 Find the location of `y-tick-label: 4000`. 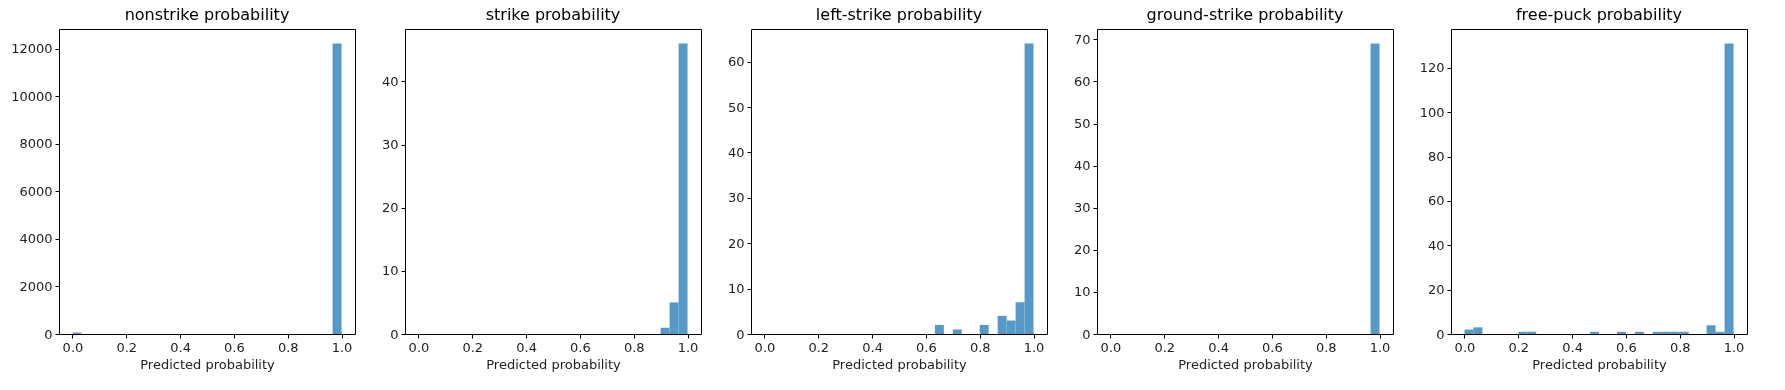

y-tick-label: 4000 is located at coordinates (36, 239).